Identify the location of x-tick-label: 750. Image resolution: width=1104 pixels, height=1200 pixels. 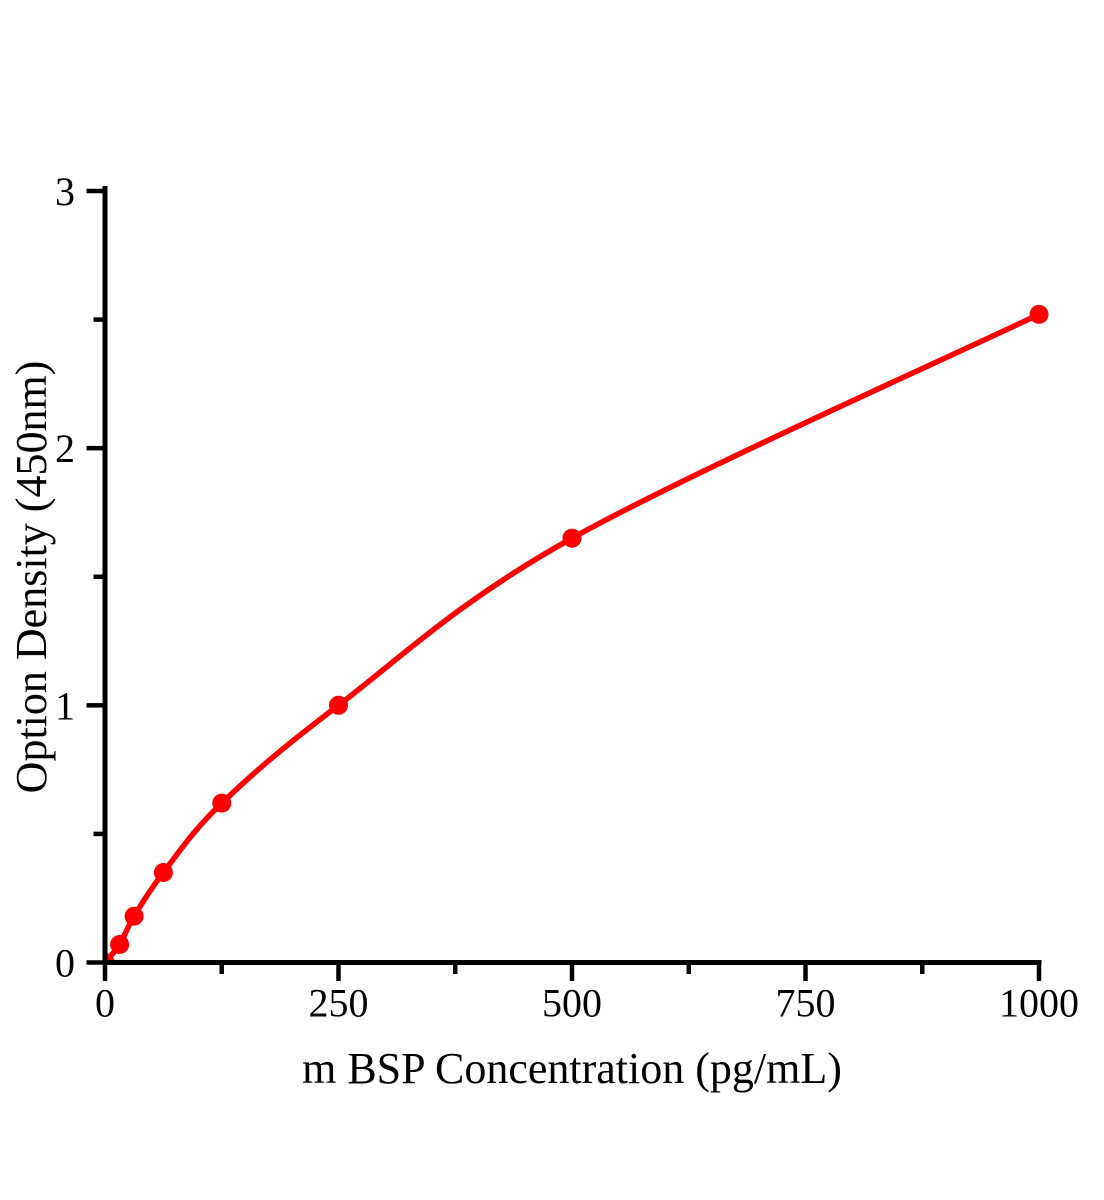
(806, 1003).